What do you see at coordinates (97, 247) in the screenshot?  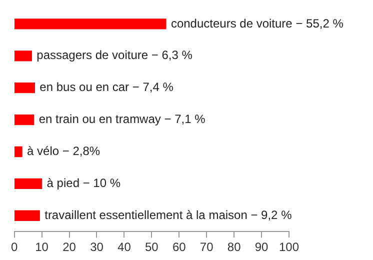 I see `x-tick-label: 30` at bounding box center [97, 247].